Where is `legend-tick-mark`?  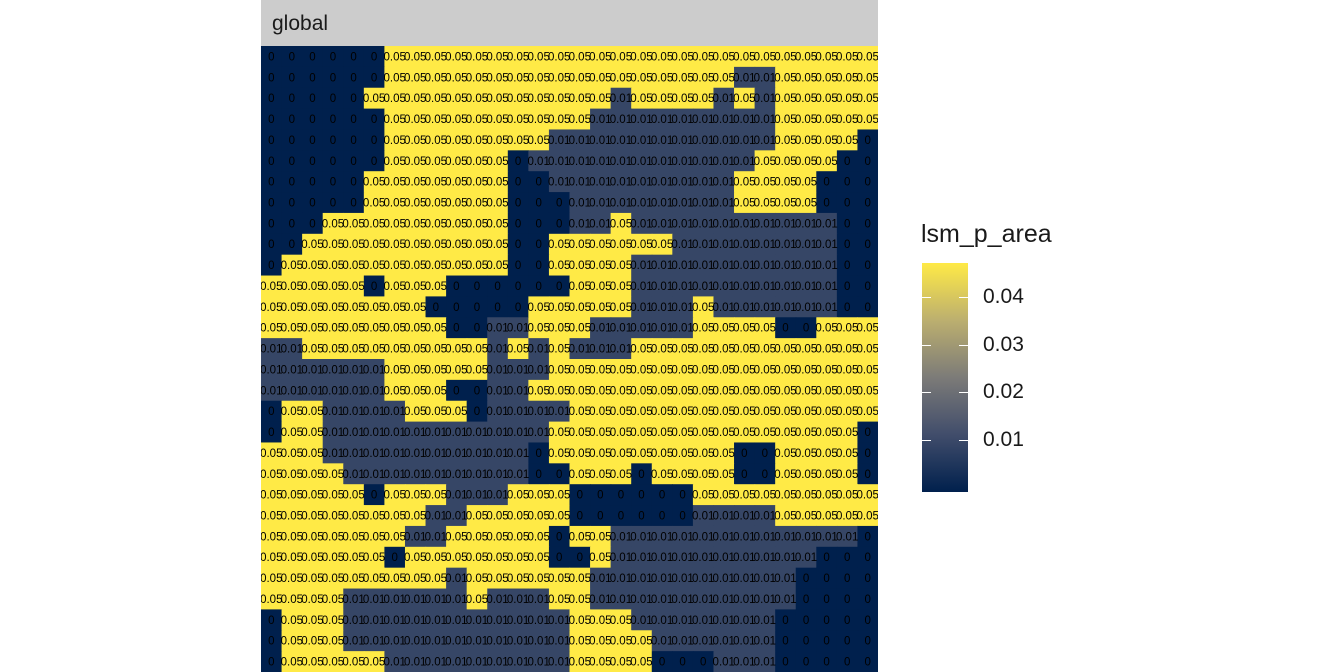
legend-tick-mark is located at coordinates (926, 392).